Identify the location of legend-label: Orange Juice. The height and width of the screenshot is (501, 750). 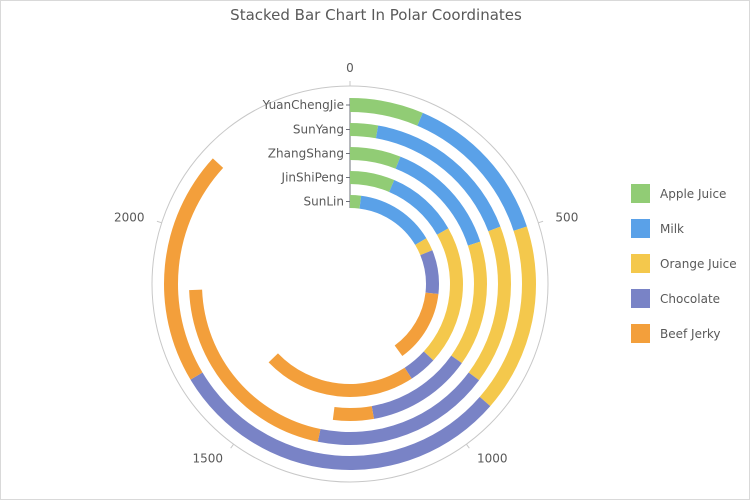
(698, 263).